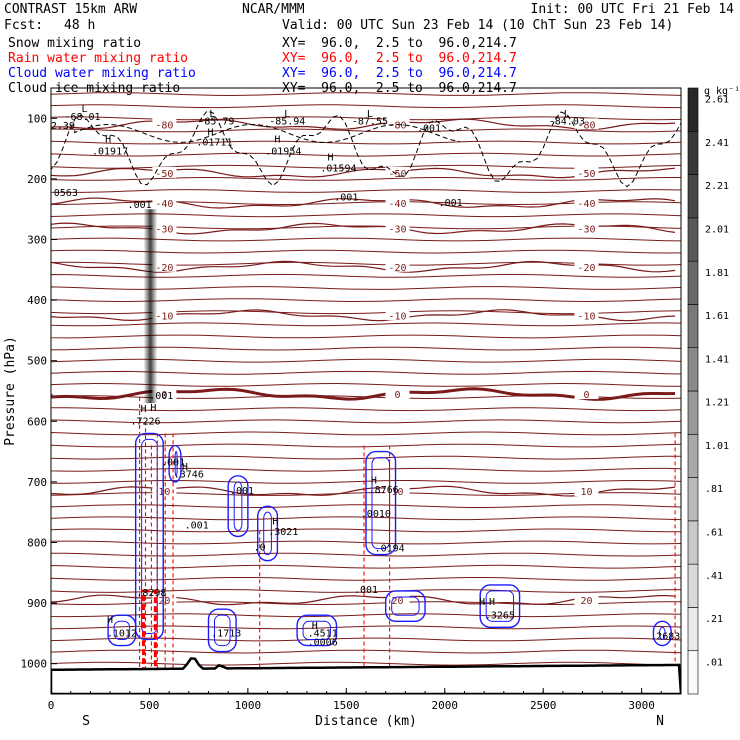  What do you see at coordinates (660, 721) in the screenshot?
I see `x-right-end-label: N` at bounding box center [660, 721].